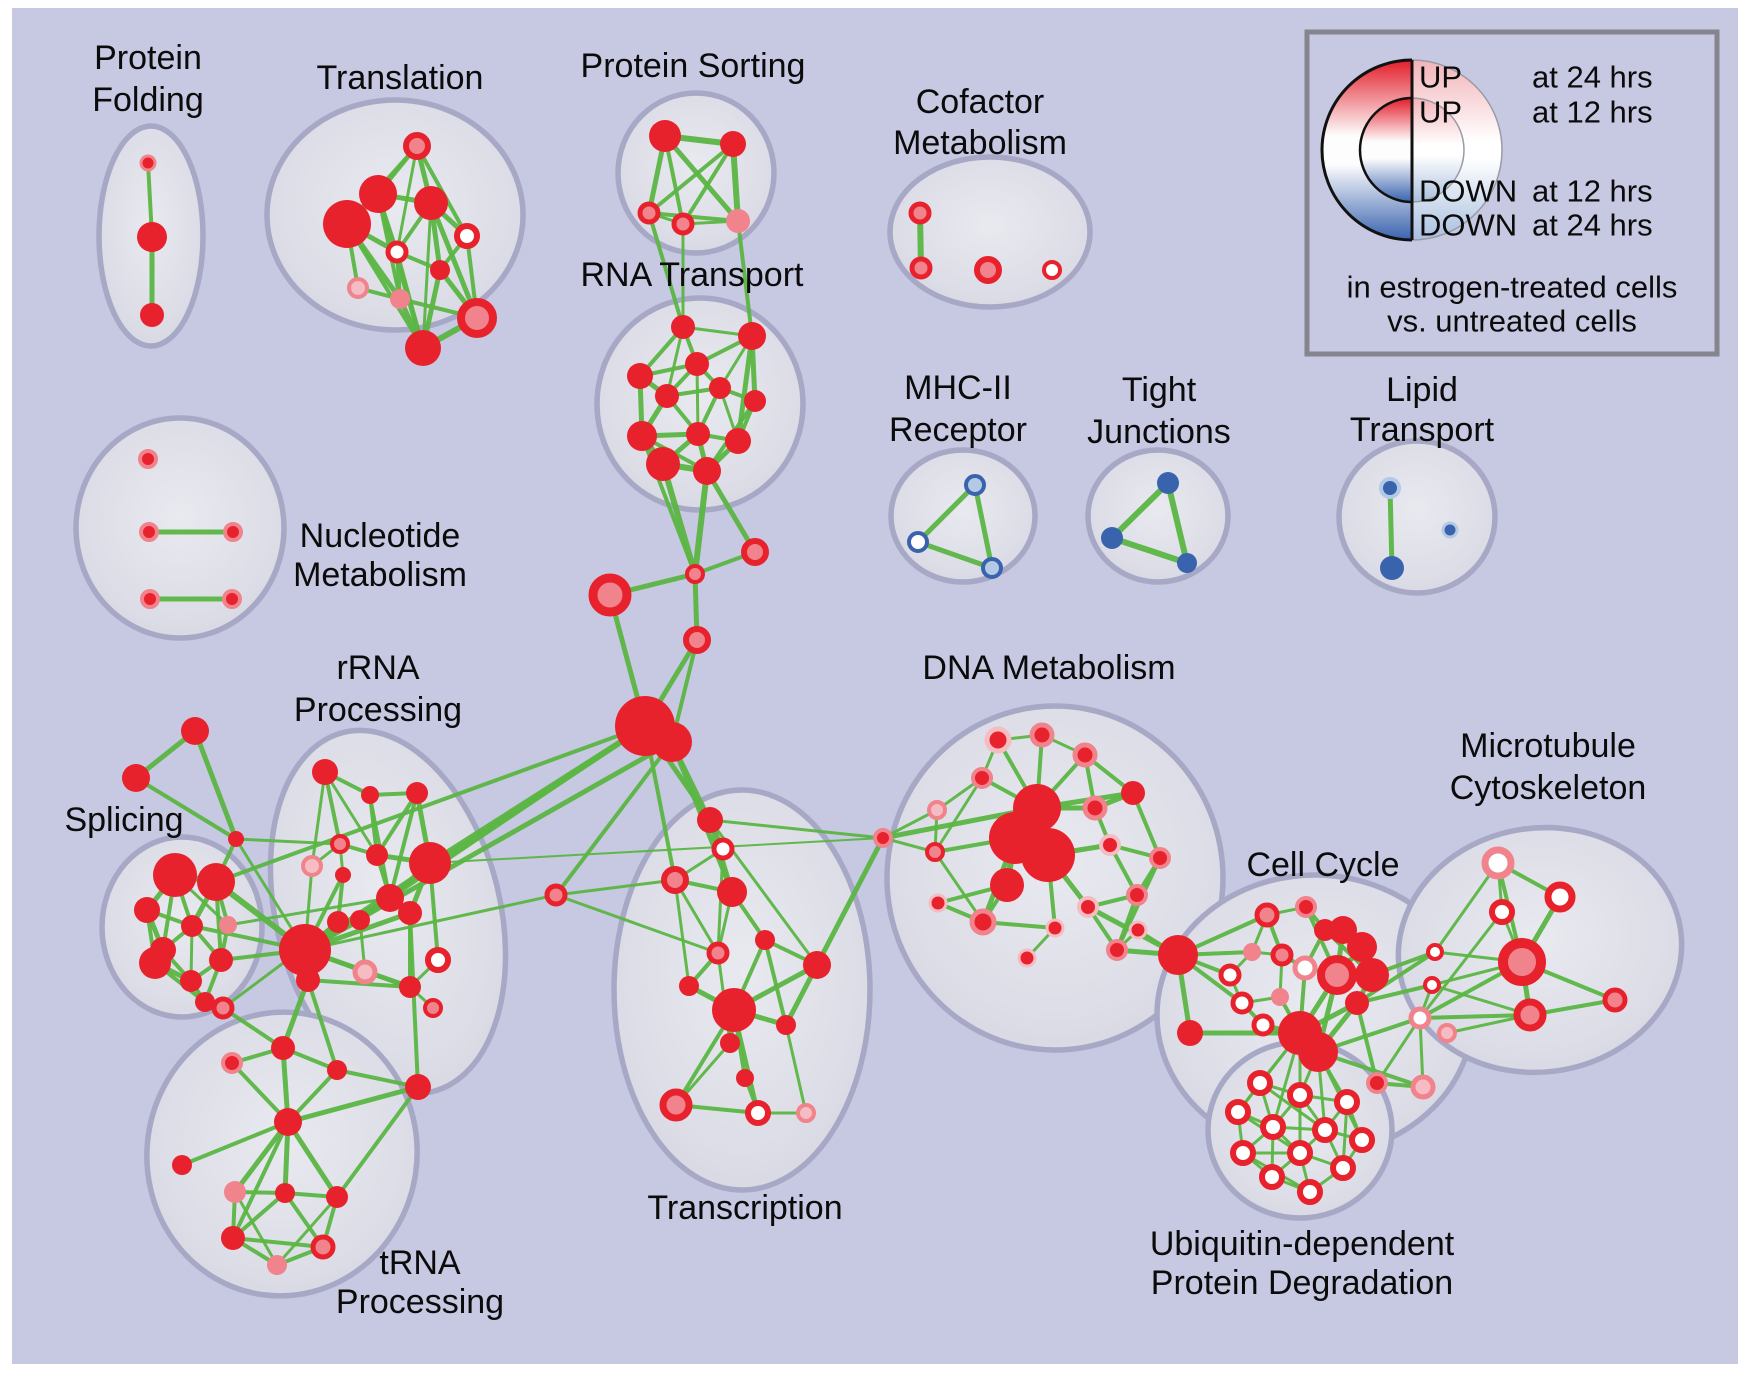 The height and width of the screenshot is (1381, 1750). What do you see at coordinates (1159, 390) in the screenshot?
I see `cluster-label-tight-junctions-line-1: Tight` at bounding box center [1159, 390].